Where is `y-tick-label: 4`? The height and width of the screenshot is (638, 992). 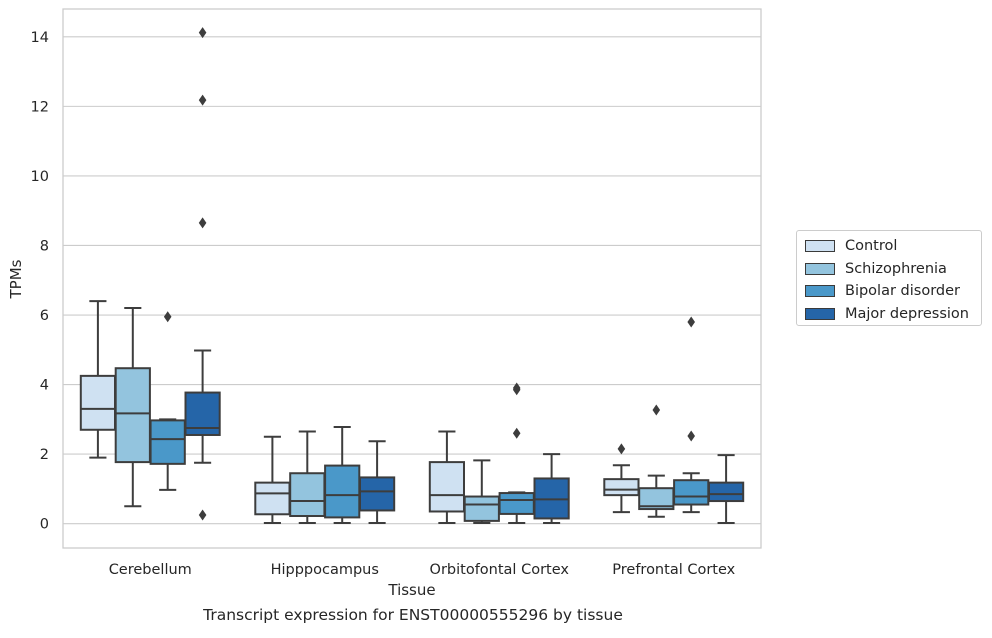 y-tick-label: 4 is located at coordinates (44, 386).